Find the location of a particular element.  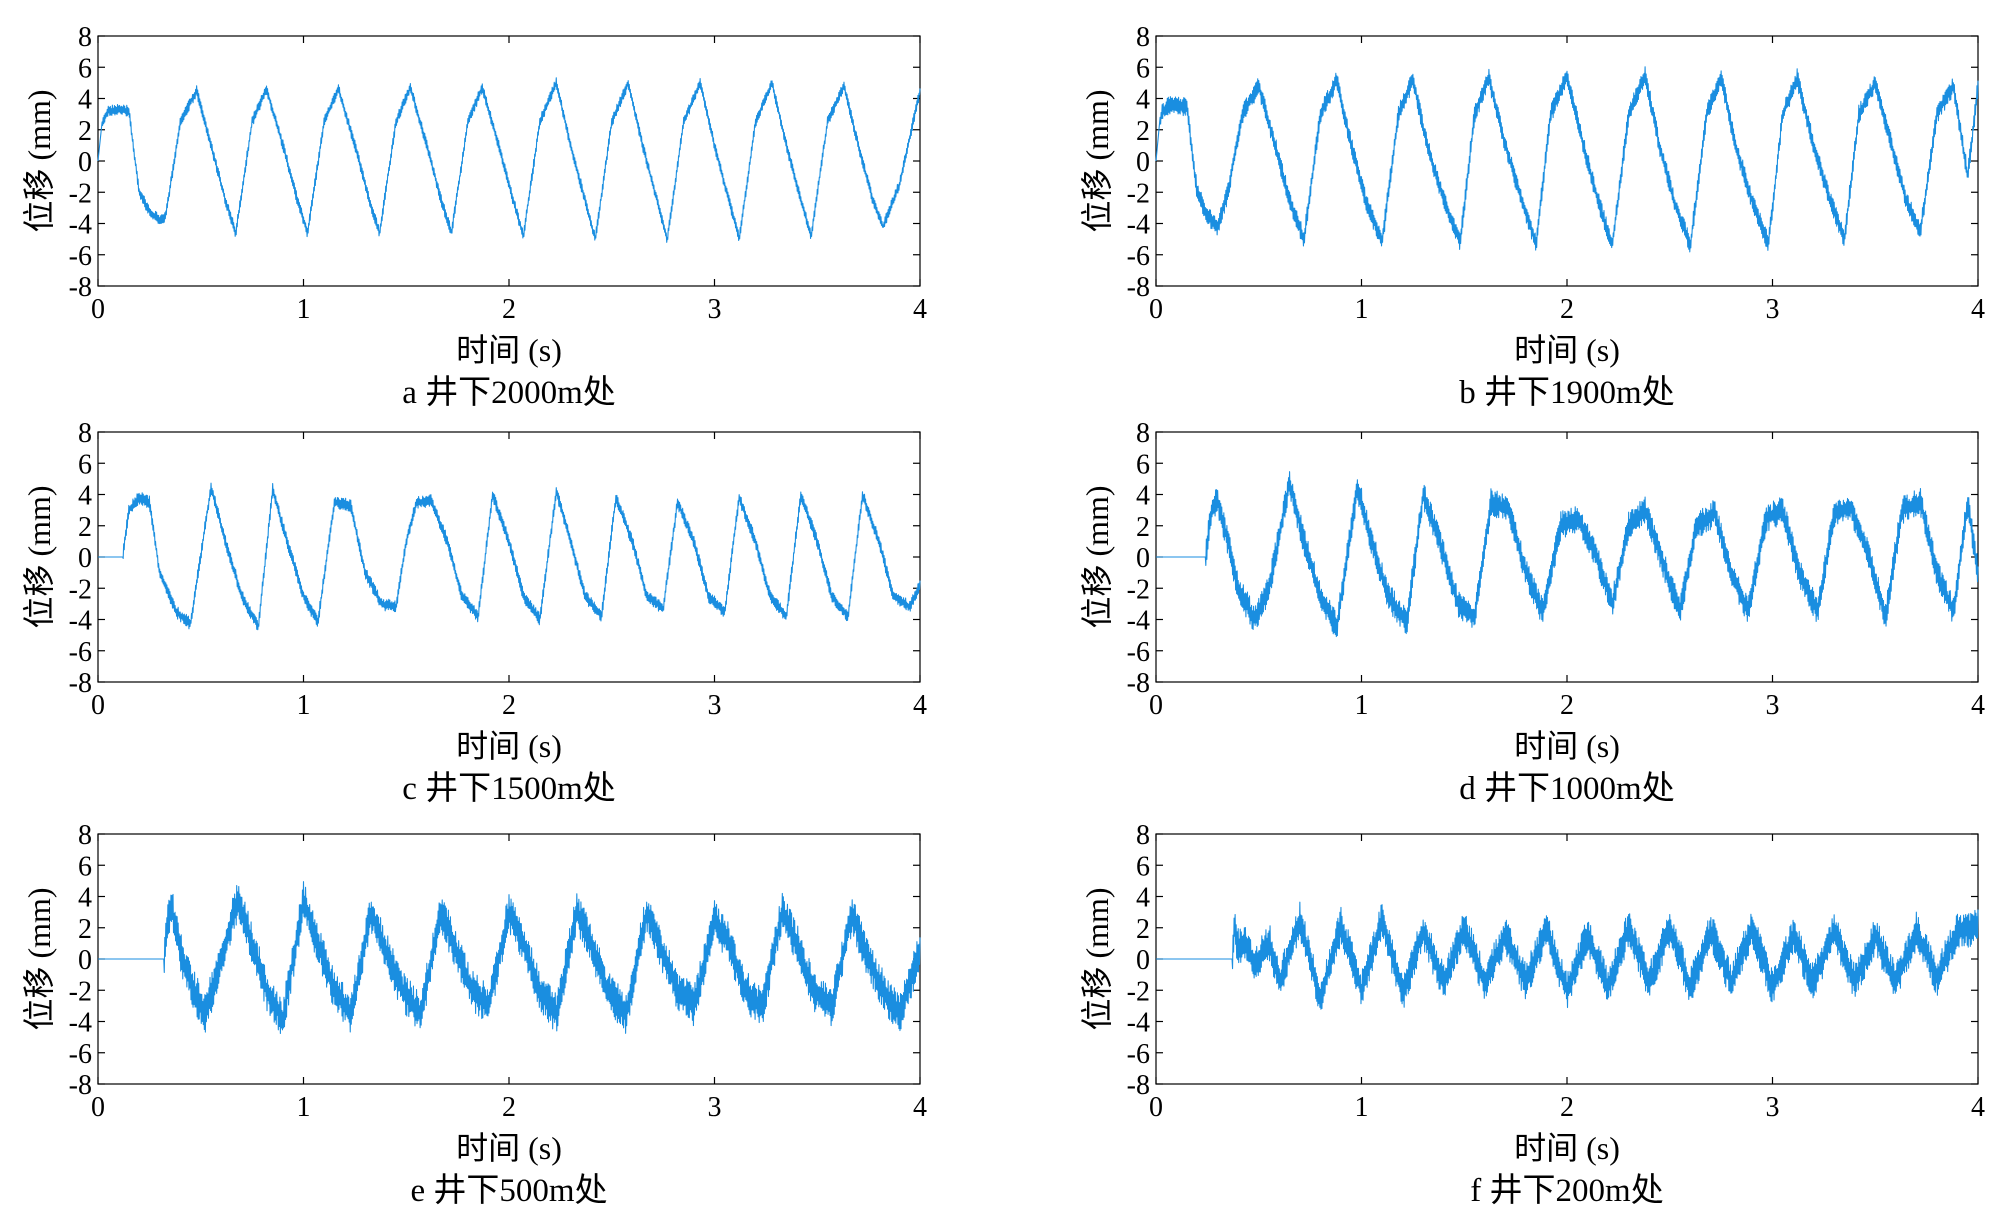

panel-caption: b 井下1900m处 is located at coordinates (1566, 392).